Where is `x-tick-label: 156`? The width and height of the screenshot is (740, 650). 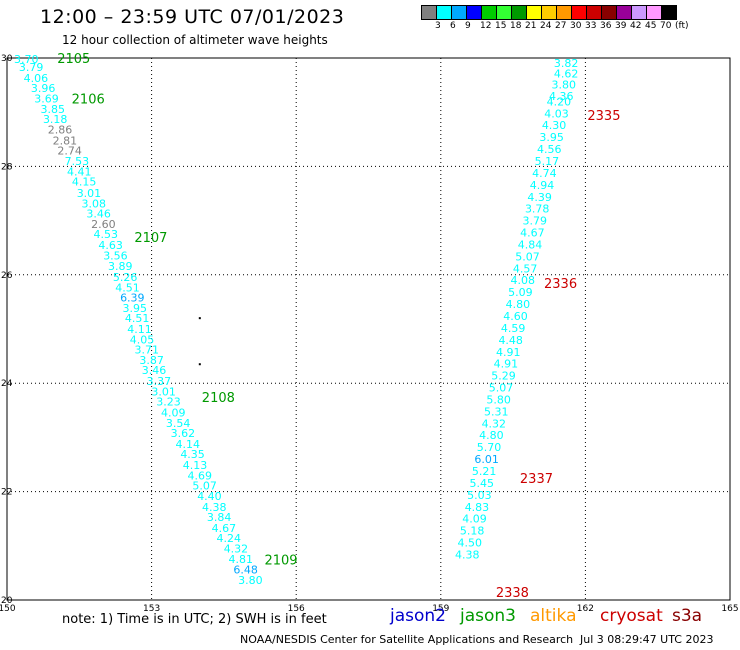 x-tick-label: 156 is located at coordinates (296, 609).